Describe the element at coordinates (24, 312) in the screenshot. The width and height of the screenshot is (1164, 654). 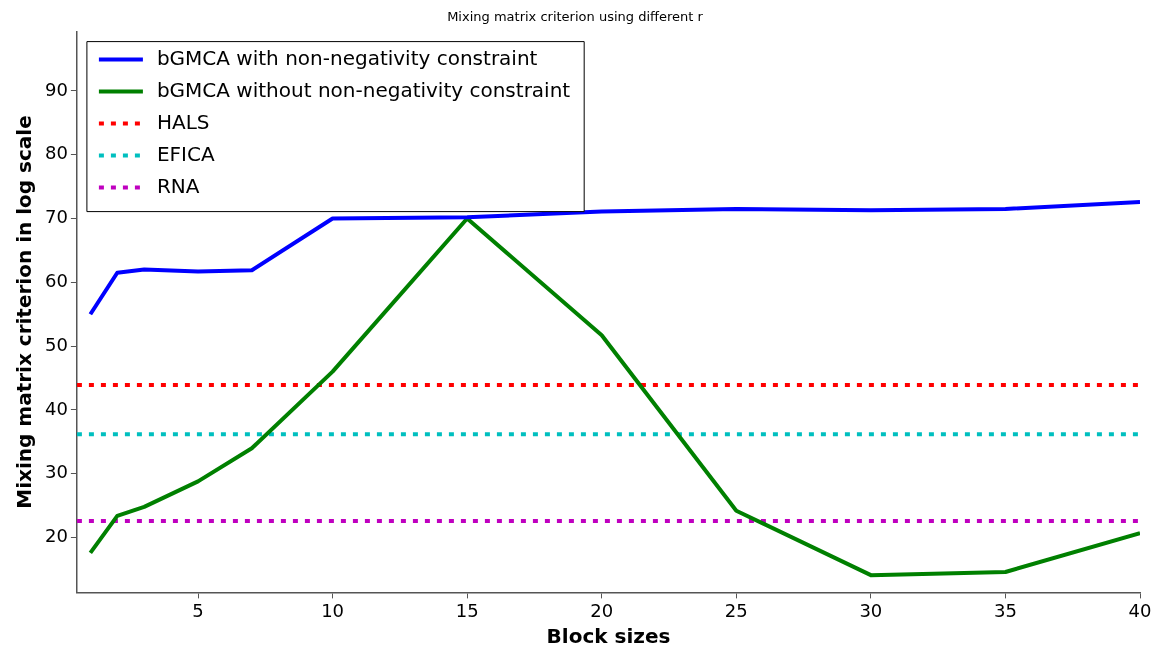
I see `y-axis-title: Mixing matrix criterion in log scale` at that location.